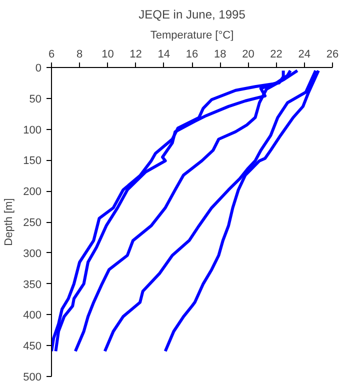  I want to click on chart-title: JEQE in June, 1995, so click(192, 15).